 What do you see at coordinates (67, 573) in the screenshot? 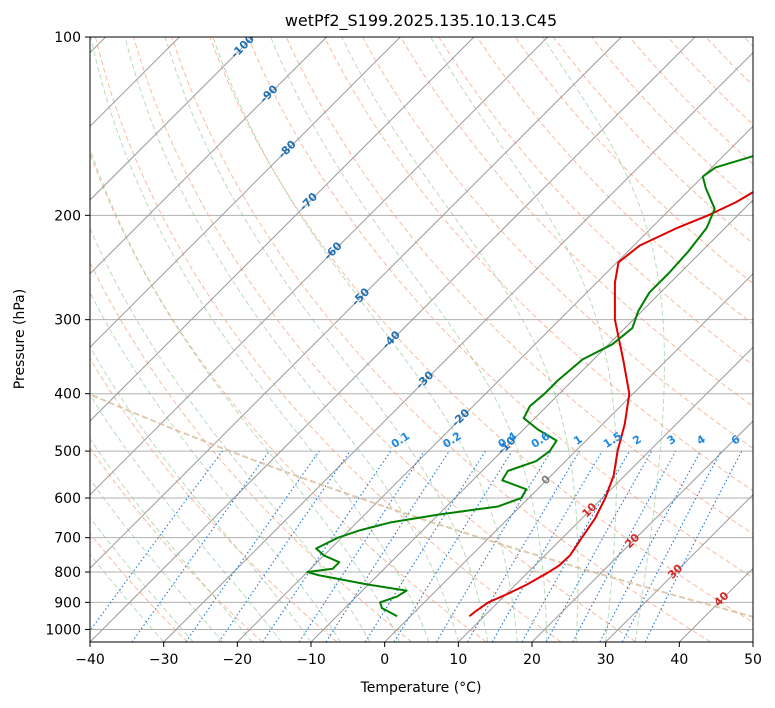
I see `y-tick-label: 800` at bounding box center [67, 573].